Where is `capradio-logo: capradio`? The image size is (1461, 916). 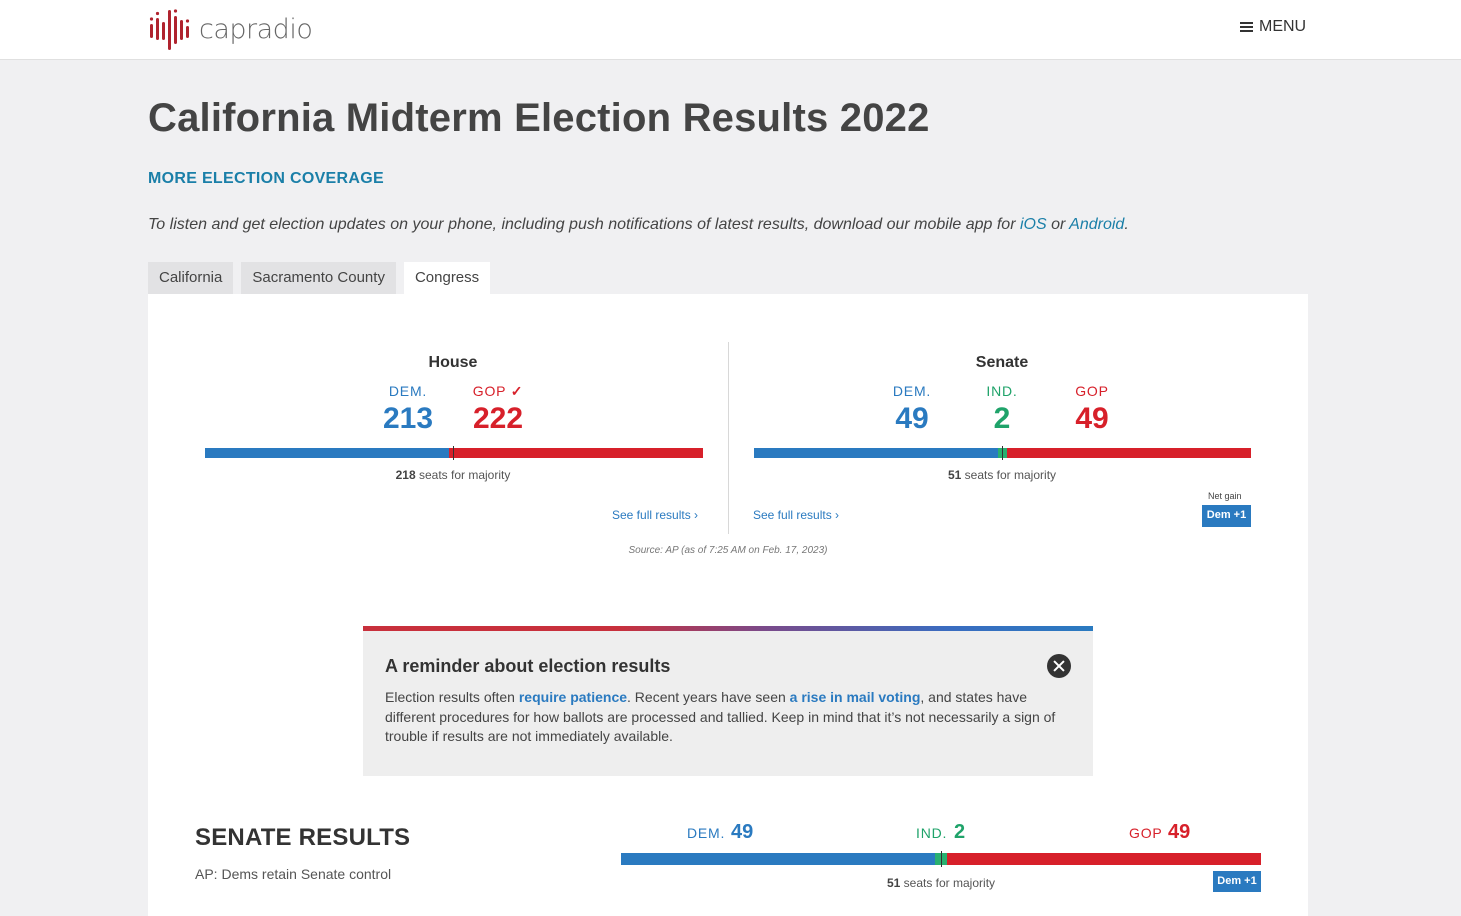
capradio-logo: capradio is located at coordinates (230, 29).